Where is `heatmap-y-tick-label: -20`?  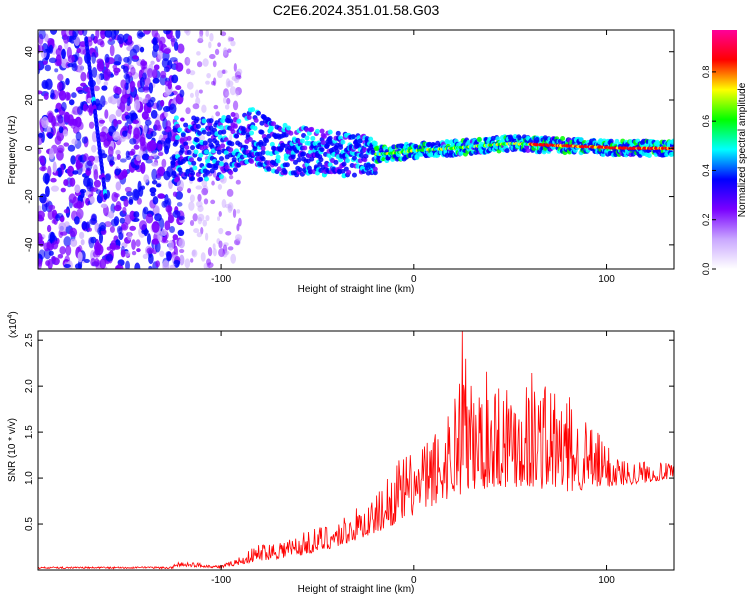 heatmap-y-tick-label: -20 is located at coordinates (29, 196).